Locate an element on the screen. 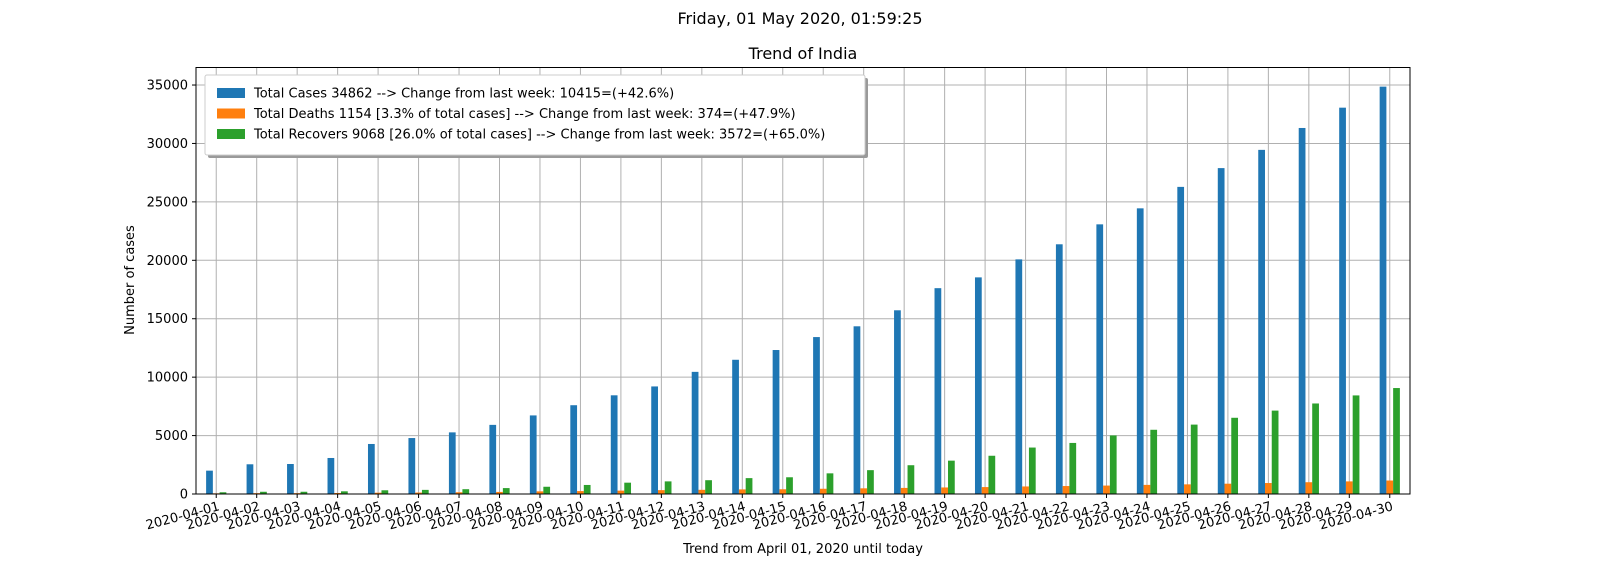 Image resolution: width=1600 pixels, height=566 pixels. y-axis: 0 5000 10000 15000 20000 25000 30000 35000 is located at coordinates (171, 291).